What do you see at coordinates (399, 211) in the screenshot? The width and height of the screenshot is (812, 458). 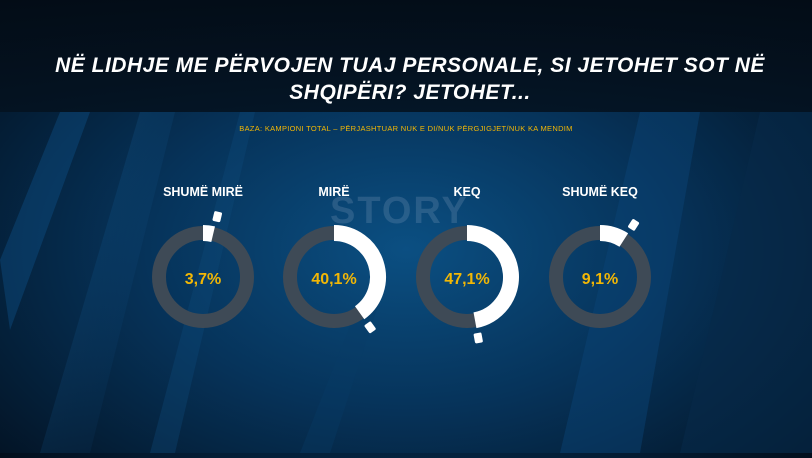 I see `watermark-text: STORY` at bounding box center [399, 211].